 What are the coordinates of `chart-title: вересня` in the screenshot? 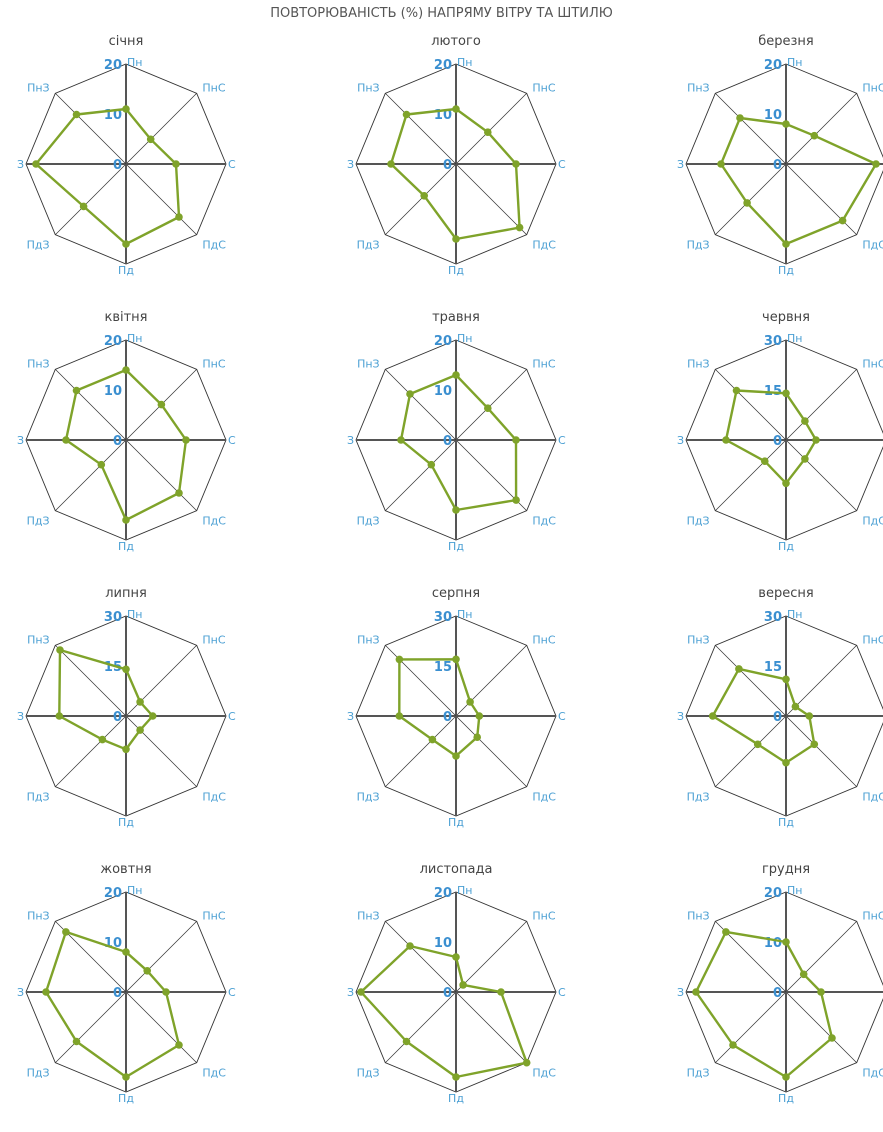 It's located at (786, 593).